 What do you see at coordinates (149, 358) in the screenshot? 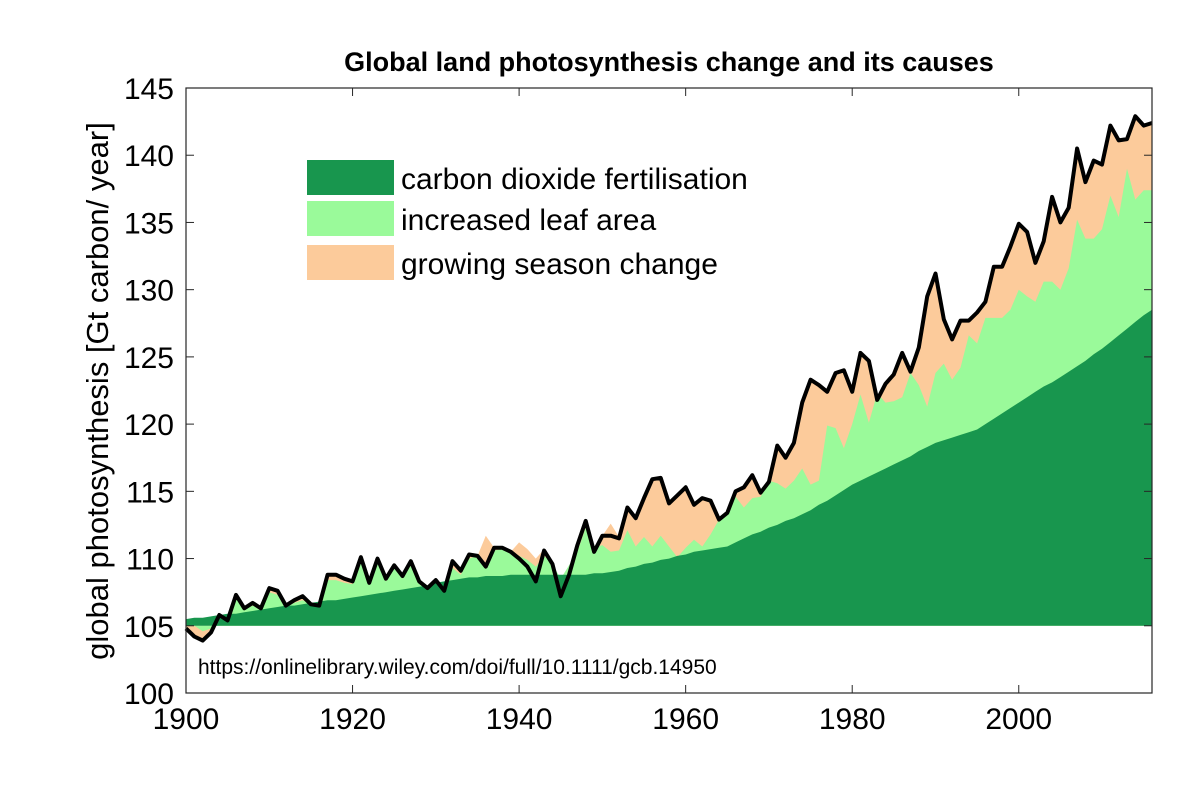
I see `y-tick-label: 125` at bounding box center [149, 358].